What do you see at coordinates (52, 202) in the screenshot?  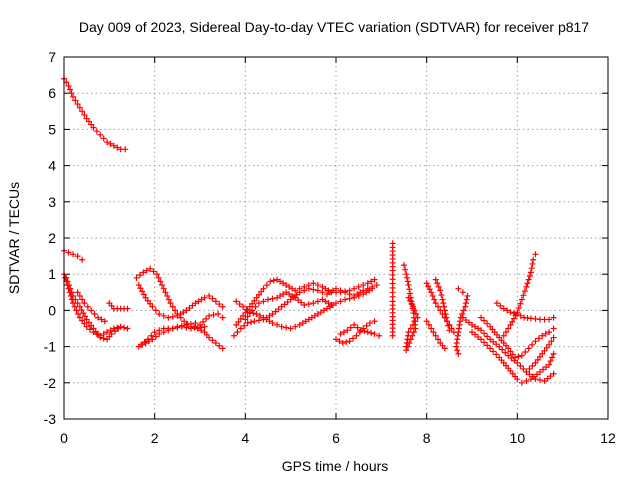 I see `y-tick-label: 3` at bounding box center [52, 202].